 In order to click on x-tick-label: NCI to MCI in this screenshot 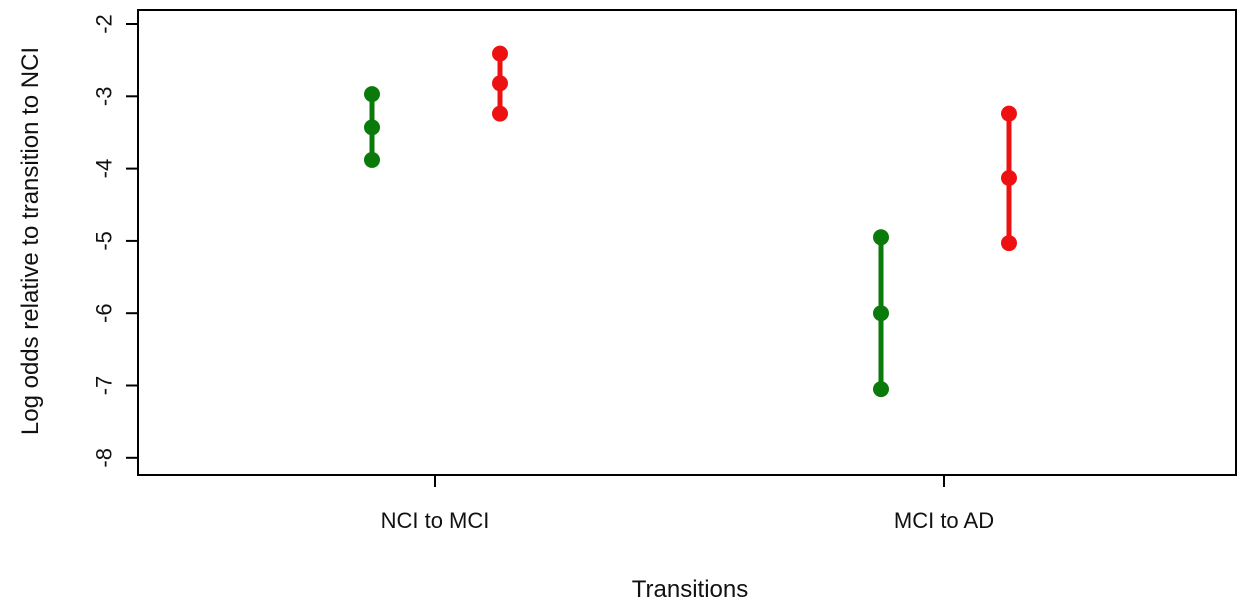, I will do `click(435, 520)`.